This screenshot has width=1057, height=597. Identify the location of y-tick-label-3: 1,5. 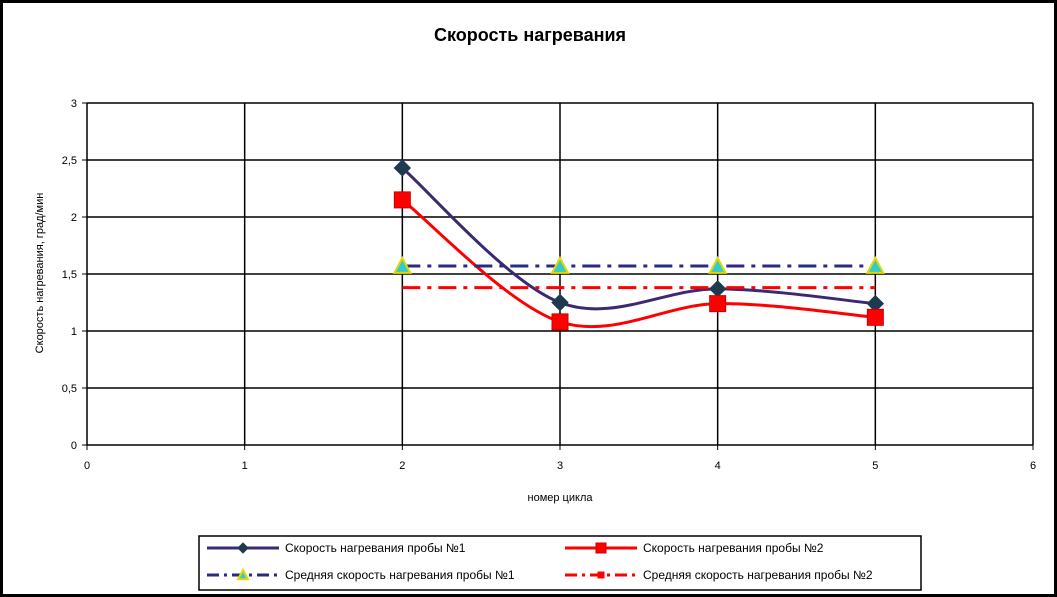
(69, 275).